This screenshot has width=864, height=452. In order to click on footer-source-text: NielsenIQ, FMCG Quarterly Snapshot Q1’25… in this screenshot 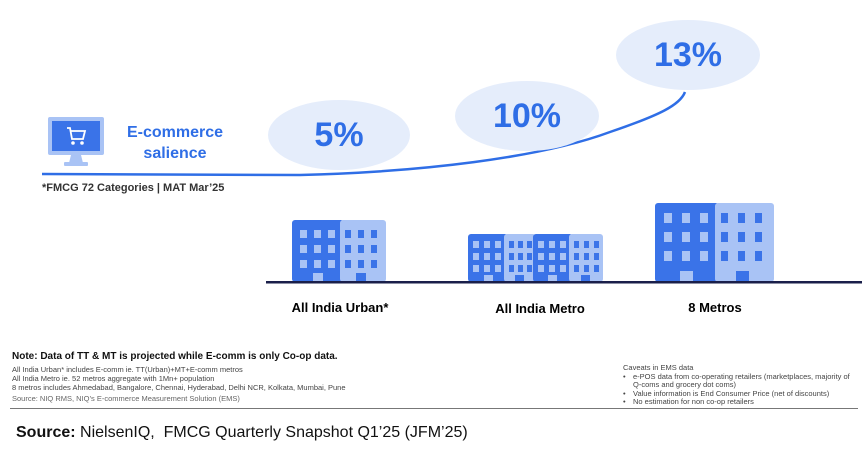, I will do `click(271, 432)`.